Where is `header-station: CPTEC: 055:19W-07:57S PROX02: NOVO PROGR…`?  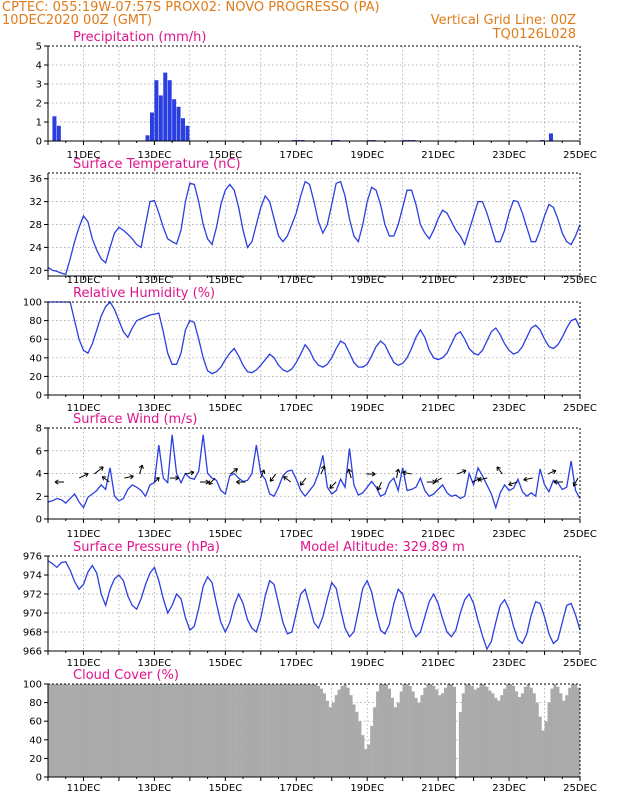 header-station: CPTEC: 055:19W-07:57S PROX02: NOVO PROGR… is located at coordinates (191, 7).